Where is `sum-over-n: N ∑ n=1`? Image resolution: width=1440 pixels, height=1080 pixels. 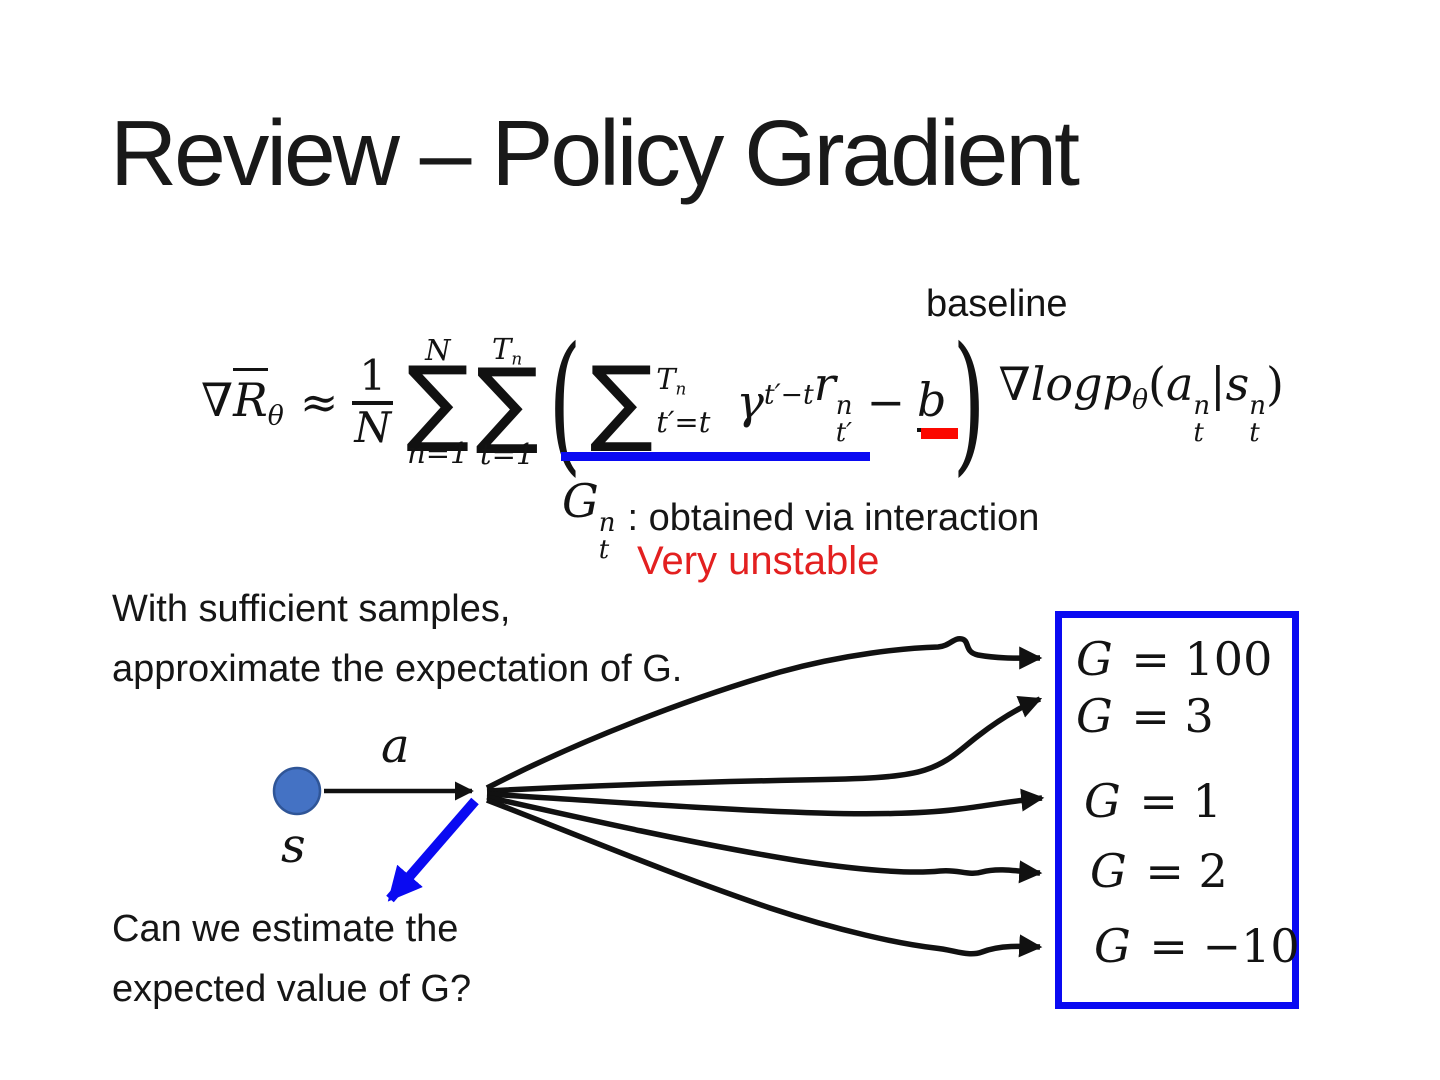 sum-over-n: N ∑ n=1 is located at coordinates (438, 401).